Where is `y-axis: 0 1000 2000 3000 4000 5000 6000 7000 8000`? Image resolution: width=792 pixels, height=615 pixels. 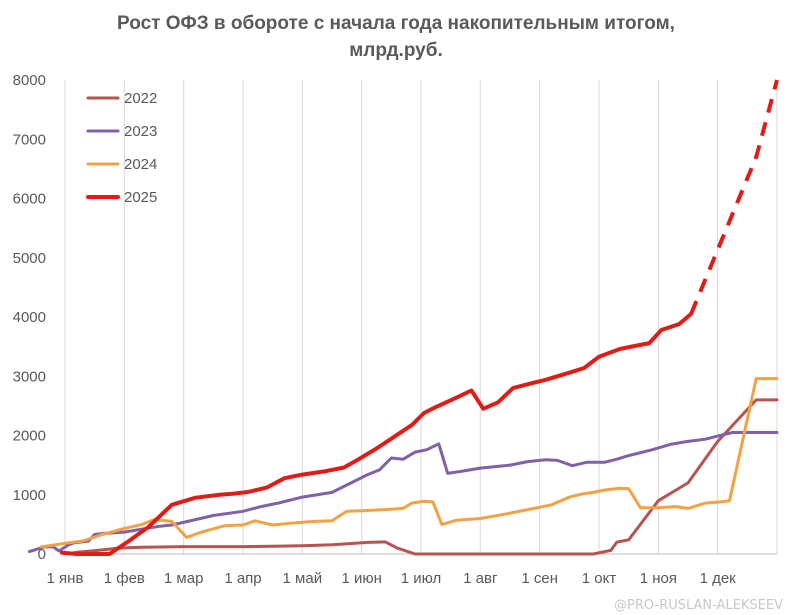
y-axis: 0 1000 2000 3000 4000 5000 6000 7000 8000 is located at coordinates (29, 317).